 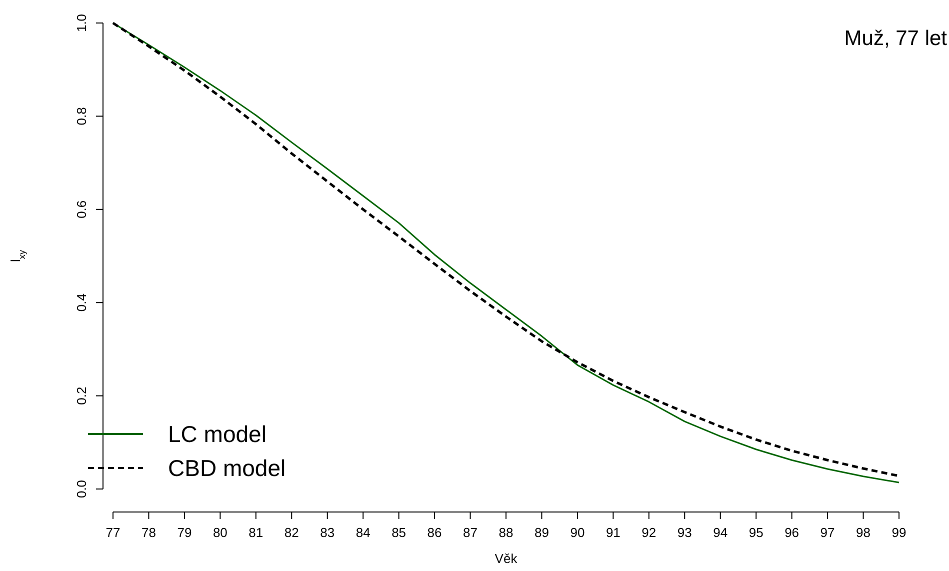 I want to click on x-tick-label: 86, so click(x=434, y=532).